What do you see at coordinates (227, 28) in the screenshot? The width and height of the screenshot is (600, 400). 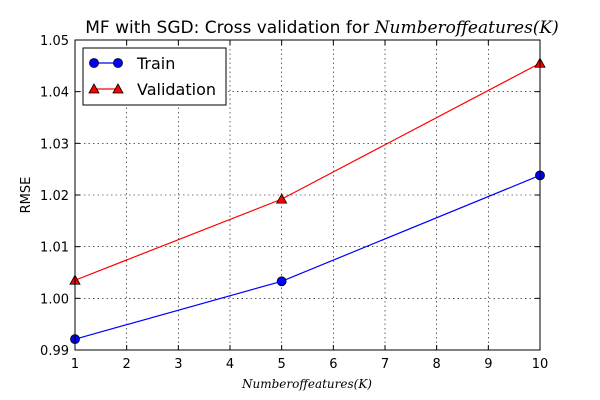 I see `chart-title-prefix: MF with SGD: Cross validation for` at bounding box center [227, 28].